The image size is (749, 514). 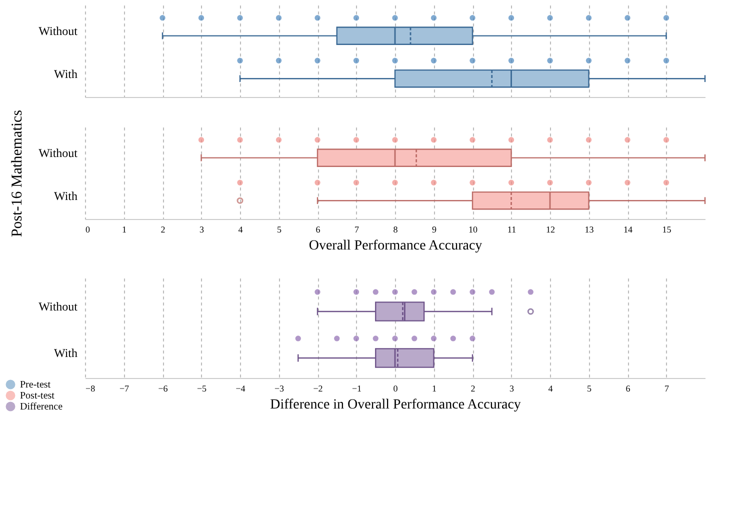 What do you see at coordinates (357, 389) in the screenshot?
I see `x-tick-label: −1` at bounding box center [357, 389].